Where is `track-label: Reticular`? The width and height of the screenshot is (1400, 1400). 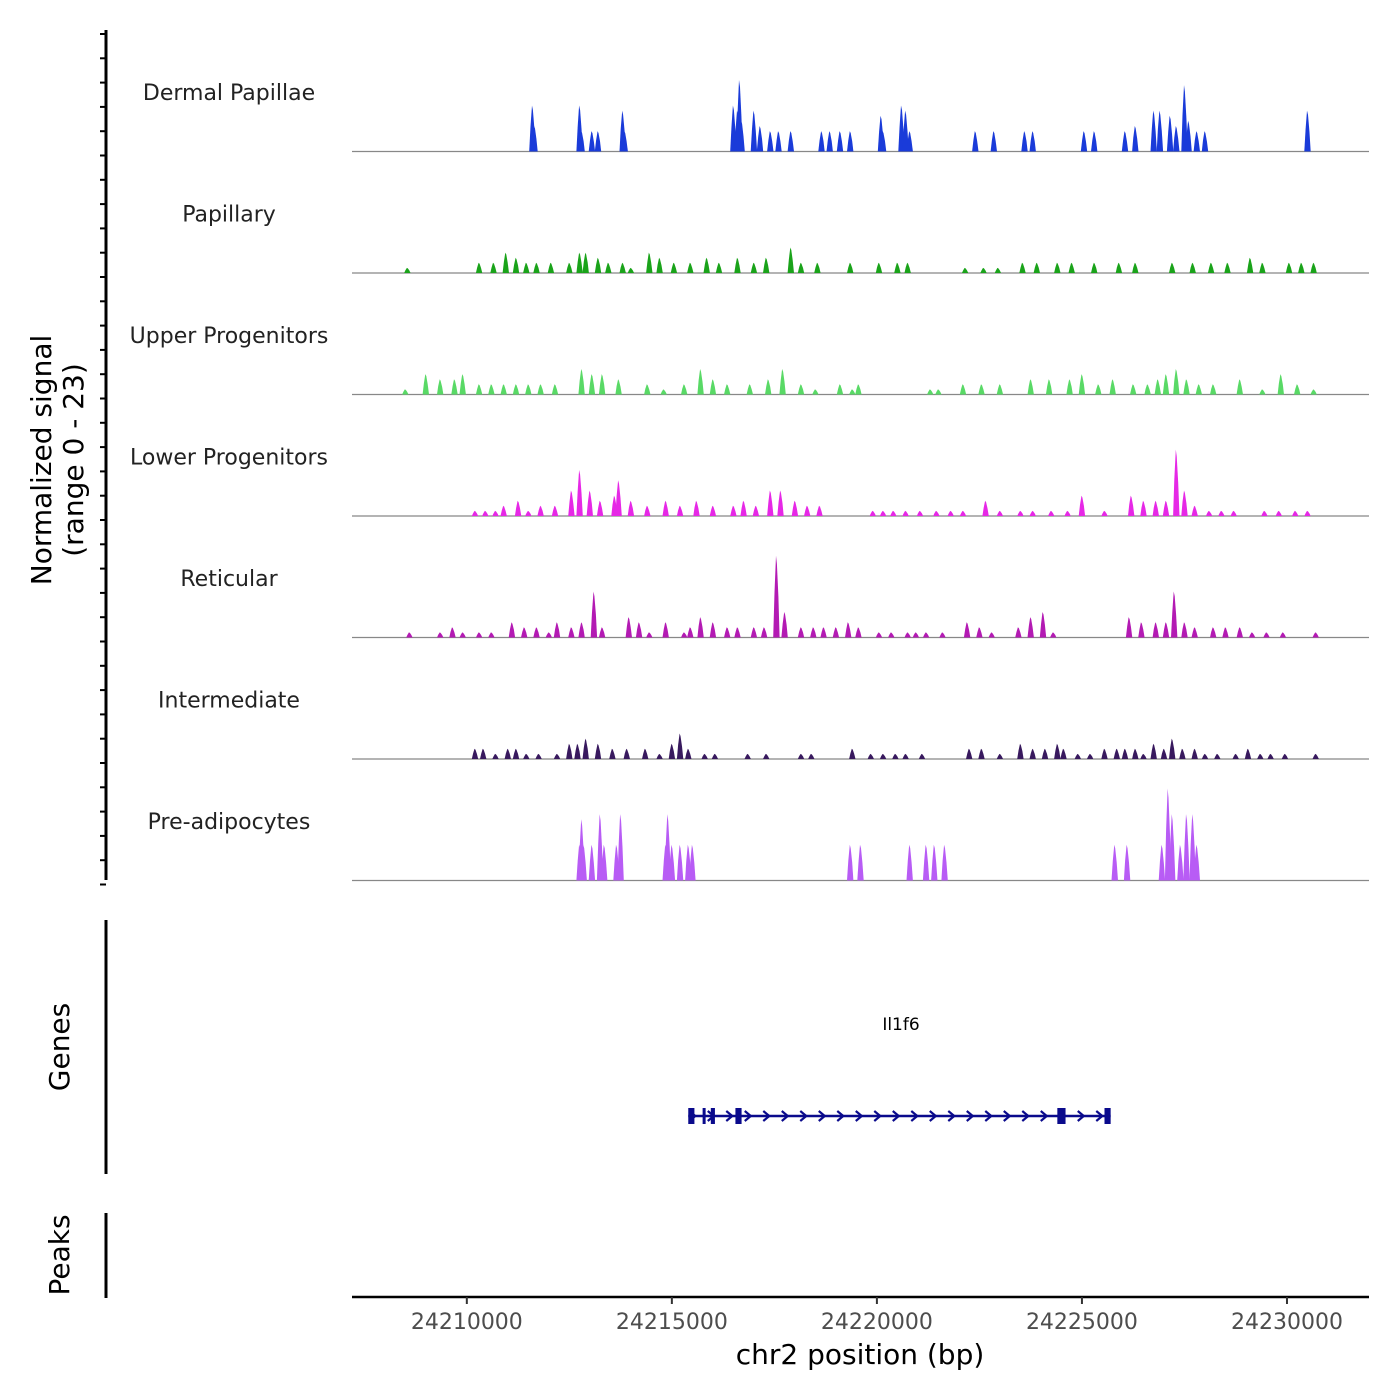
track-label: Reticular is located at coordinates (229, 579).